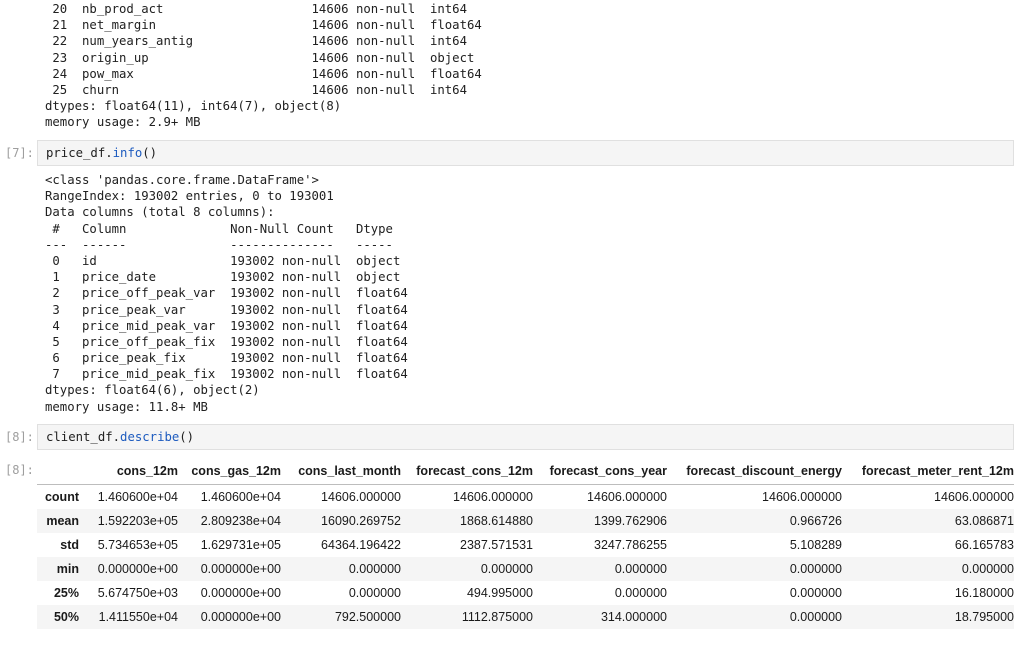 The width and height of the screenshot is (1024, 653). I want to click on table-cell: 3247.786255, so click(630, 545).